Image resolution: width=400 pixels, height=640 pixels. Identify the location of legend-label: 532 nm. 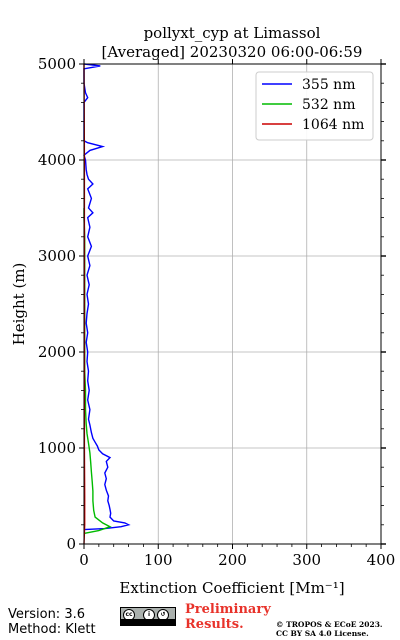
(328, 105).